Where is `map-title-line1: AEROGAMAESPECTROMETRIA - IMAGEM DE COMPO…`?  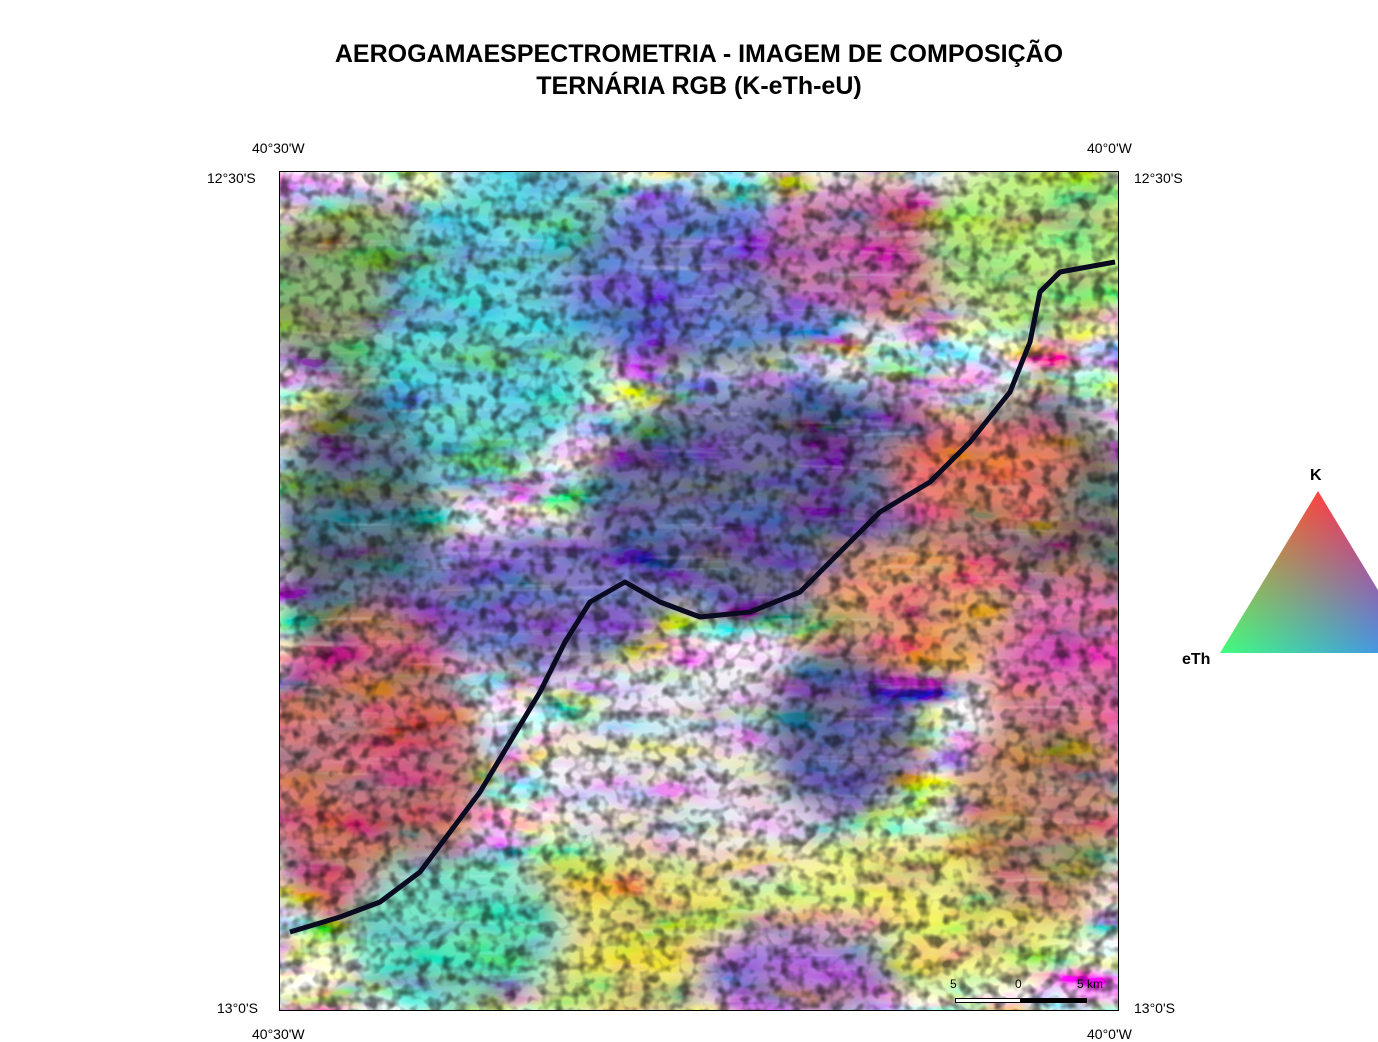 map-title-line1: AEROGAMAESPECTROMETRIA - IMAGEM DE COMPO… is located at coordinates (699, 54).